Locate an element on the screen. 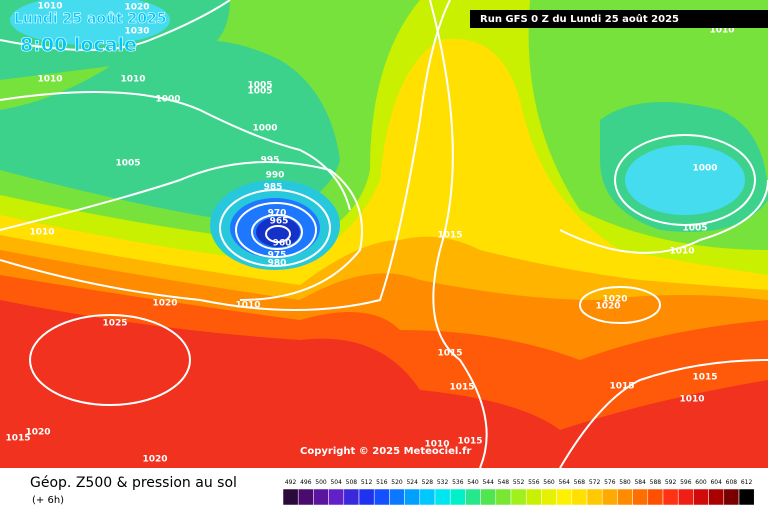 The width and height of the screenshot is (768, 512). legend-value: 576 is located at coordinates (610, 482).